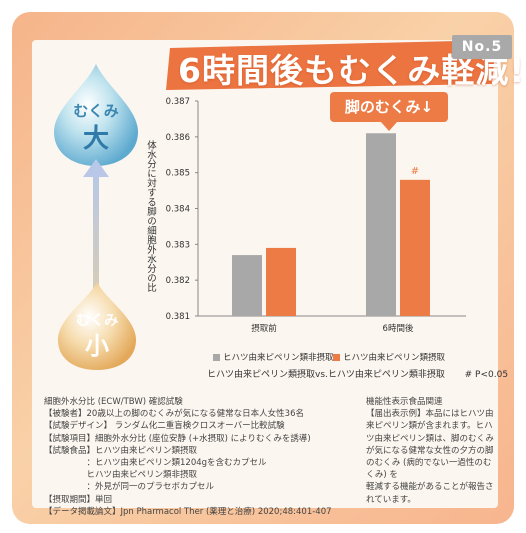 This screenshot has height=533, width=526. Describe the element at coordinates (398, 328) in the screenshot. I see `x-tick-label: 6時間後` at that location.